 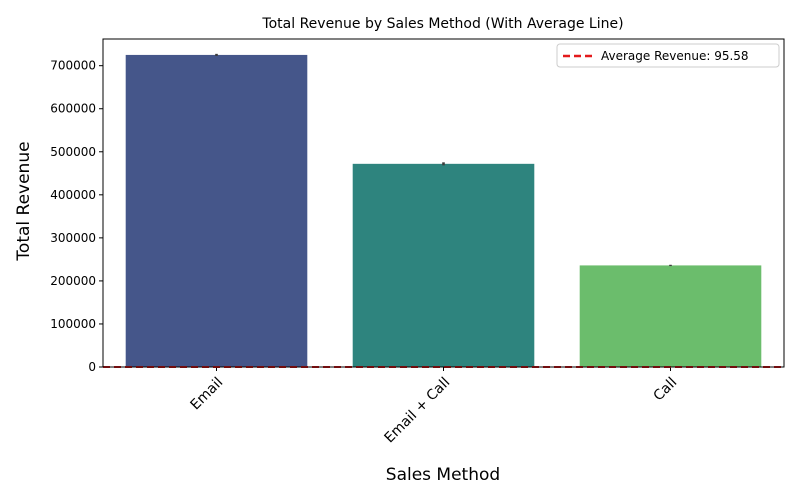 I want to click on y-tick-label: 200000, so click(x=73, y=281).